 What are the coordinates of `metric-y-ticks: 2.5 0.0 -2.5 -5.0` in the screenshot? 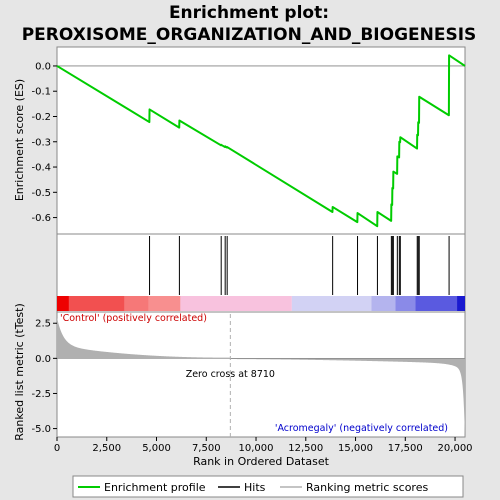 It's located at (44, 377).